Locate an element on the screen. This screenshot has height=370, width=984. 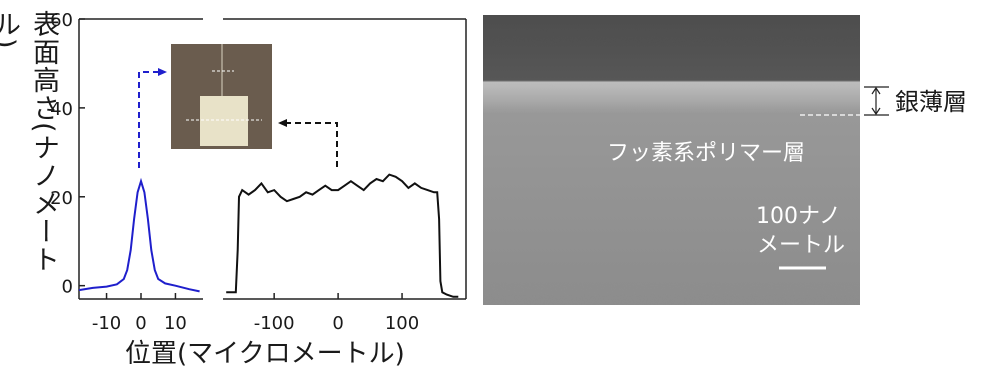
chart2-x-tick-label: 0 is located at coordinates (337, 323).